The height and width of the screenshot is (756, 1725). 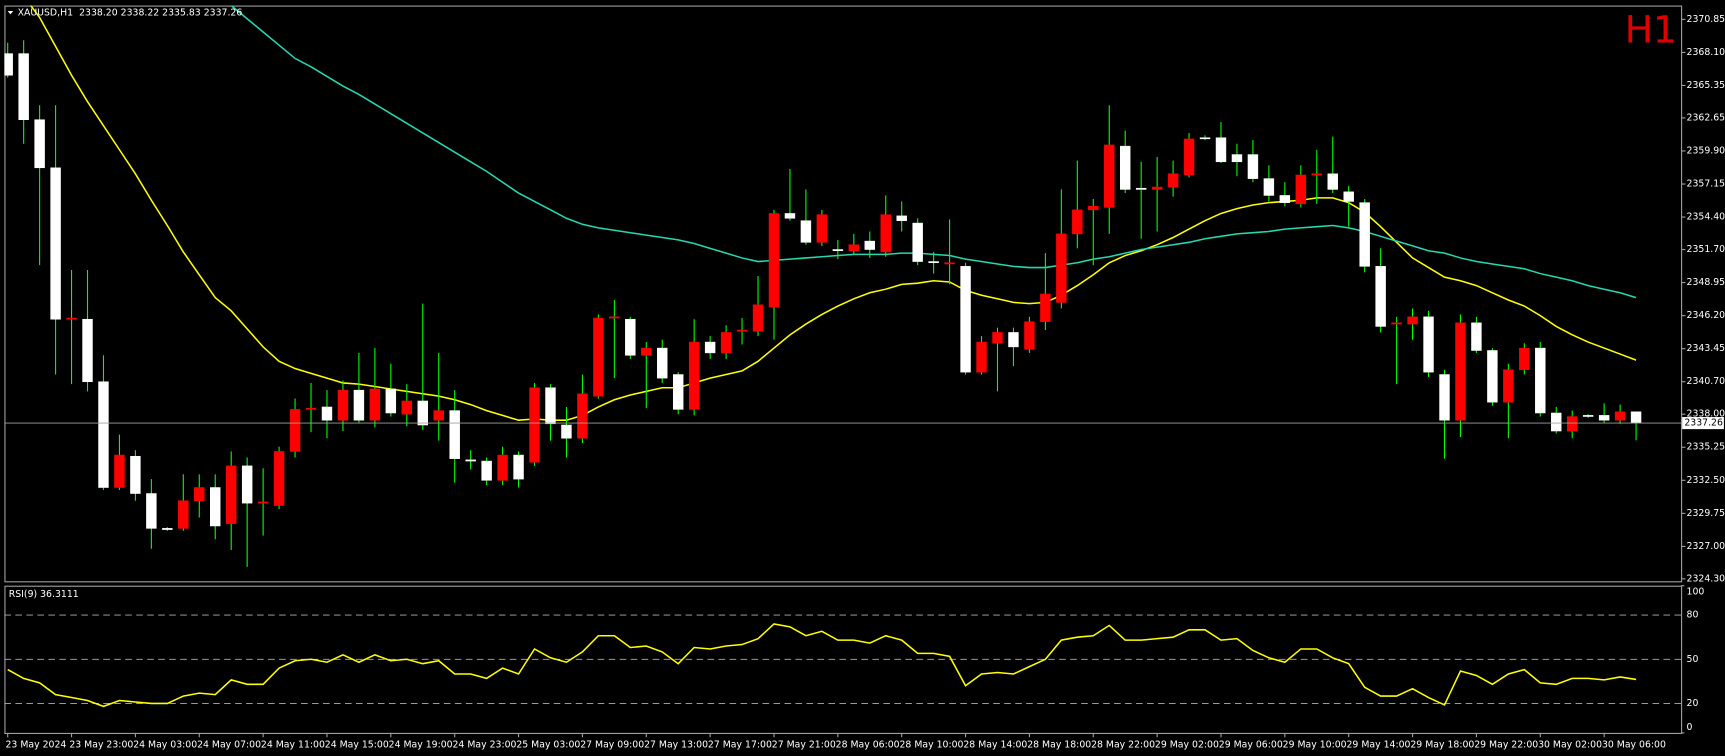 What do you see at coordinates (1651, 29) in the screenshot?
I see `timeframe-label: H1` at bounding box center [1651, 29].